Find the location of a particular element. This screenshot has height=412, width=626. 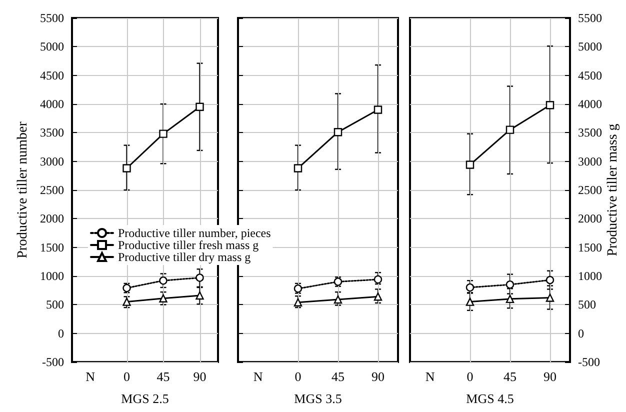

y-axis-title: Productive tiller mass g is located at coordinates (613, 190).